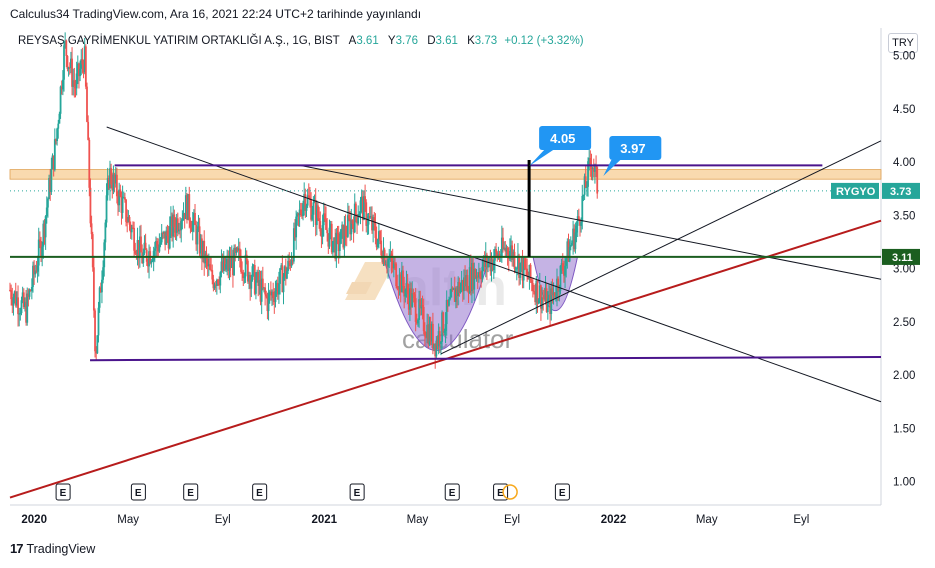  What do you see at coordinates (903, 43) in the screenshot?
I see `currency-button: TRY` at bounding box center [903, 43].